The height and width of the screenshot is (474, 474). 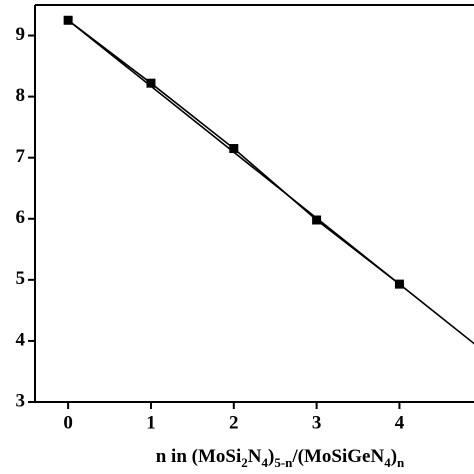 What do you see at coordinates (151, 422) in the screenshot?
I see `x-tick-label: 1` at bounding box center [151, 422].